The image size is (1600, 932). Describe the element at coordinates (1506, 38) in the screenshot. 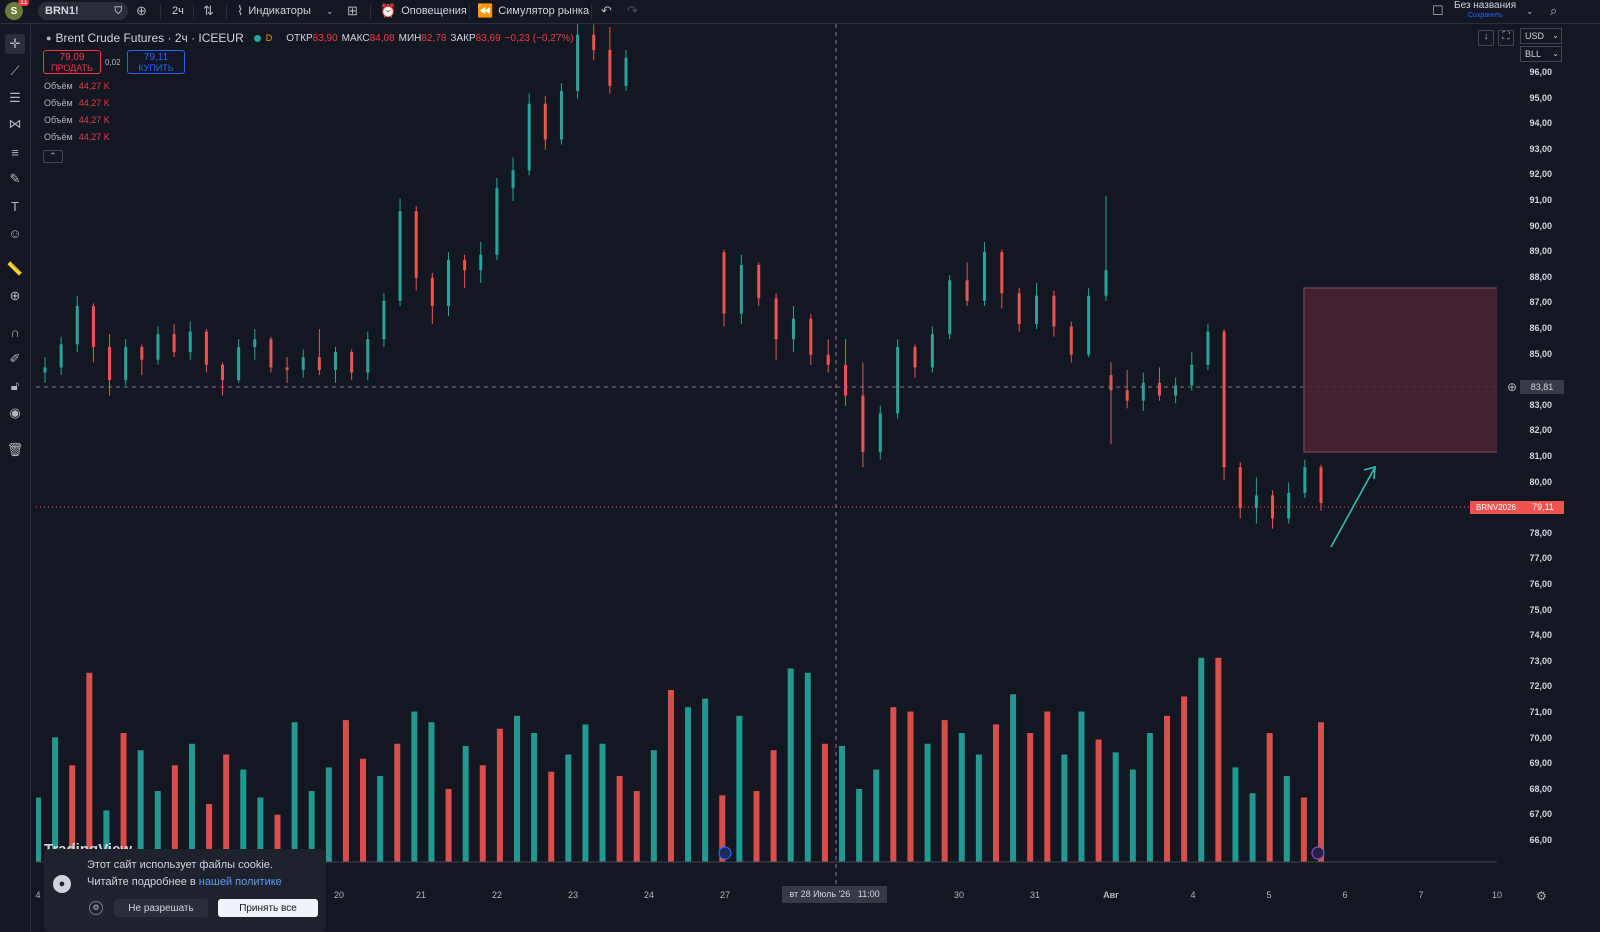

I see `fullscreen-icon: ⛶` at that location.